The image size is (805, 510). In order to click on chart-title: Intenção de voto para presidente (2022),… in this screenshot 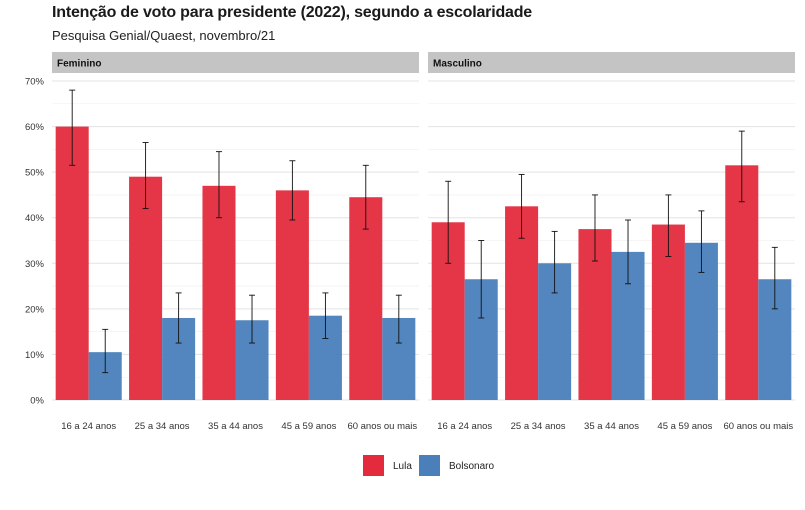, I will do `click(292, 12)`.